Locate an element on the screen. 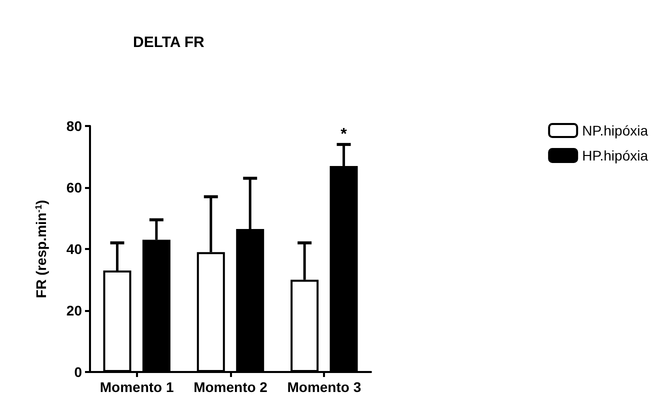  annotation: * is located at coordinates (344, 134).